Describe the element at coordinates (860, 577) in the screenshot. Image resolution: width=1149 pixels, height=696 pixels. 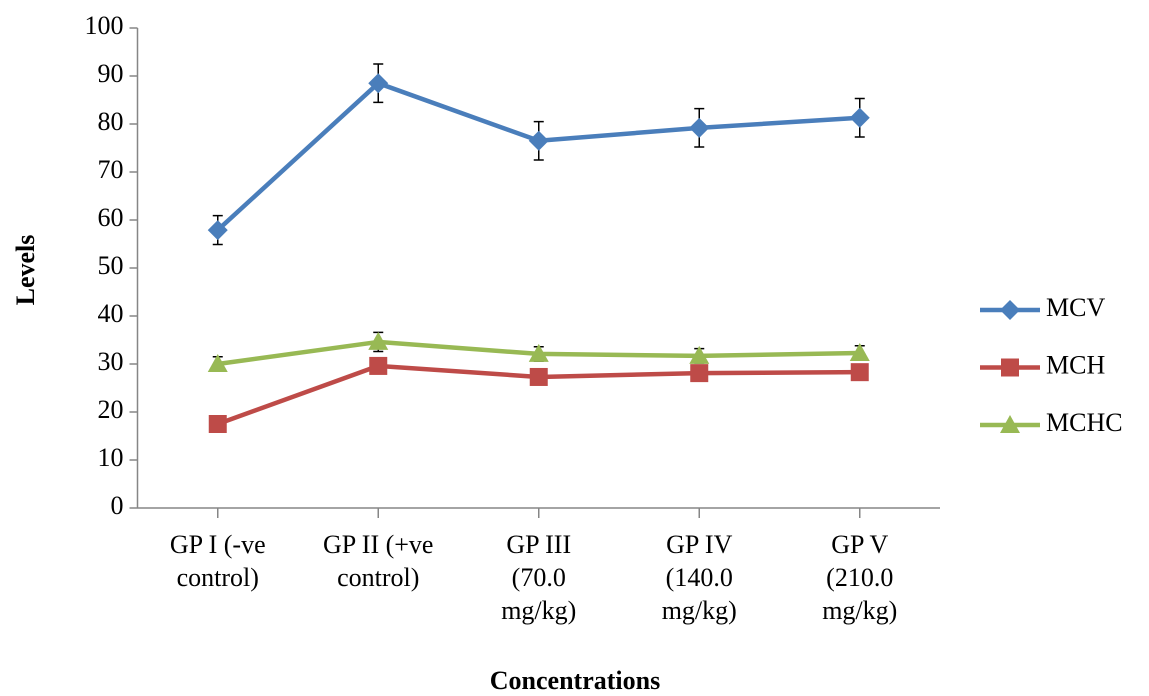
I see `x-tick-label: GP V (210.0 mg/kg)` at that location.